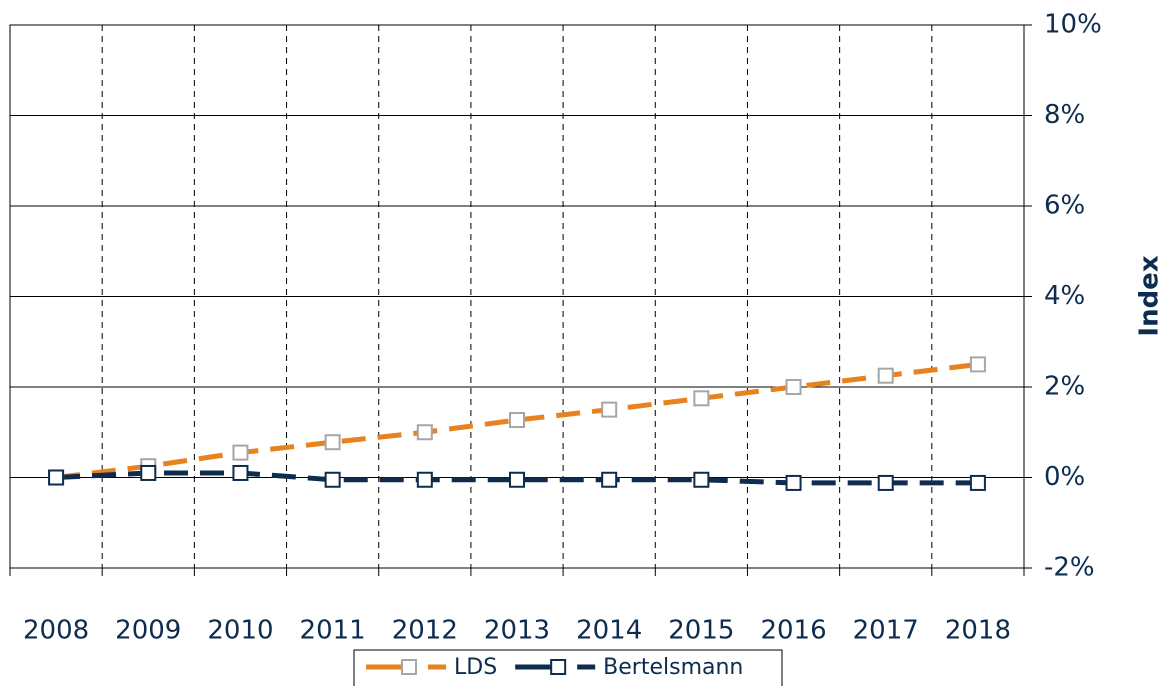 The width and height of the screenshot is (1167, 686). Describe the element at coordinates (1064, 296) in the screenshot. I see `y-tick-label: 4%` at that location.